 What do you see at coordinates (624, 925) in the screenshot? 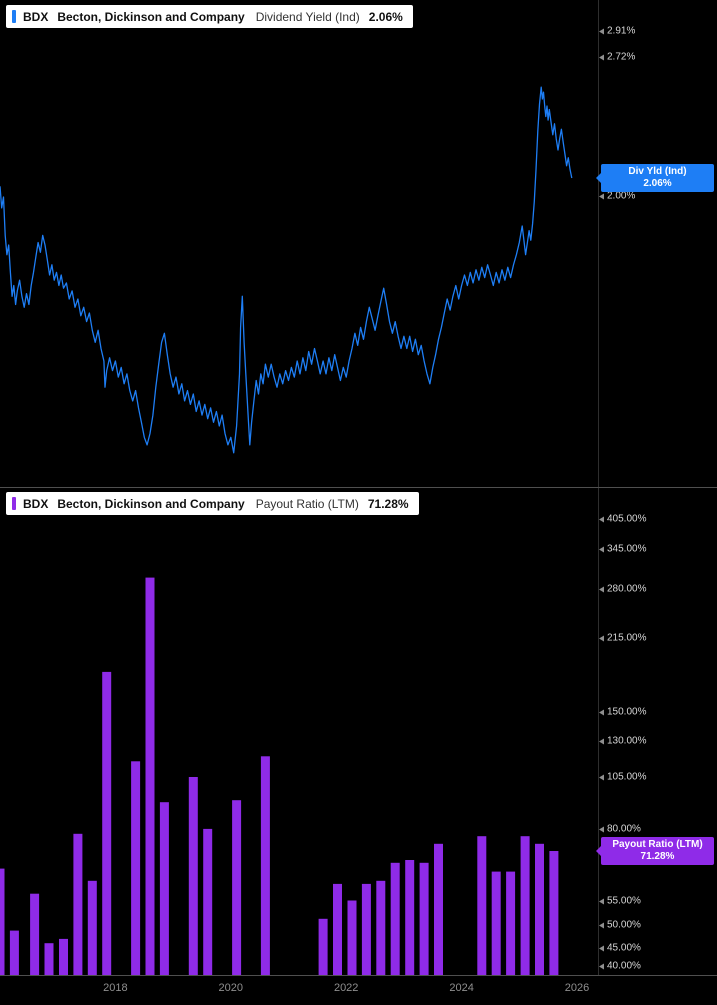
I see `y-axis-tick-label: 50.00%` at bounding box center [624, 925].